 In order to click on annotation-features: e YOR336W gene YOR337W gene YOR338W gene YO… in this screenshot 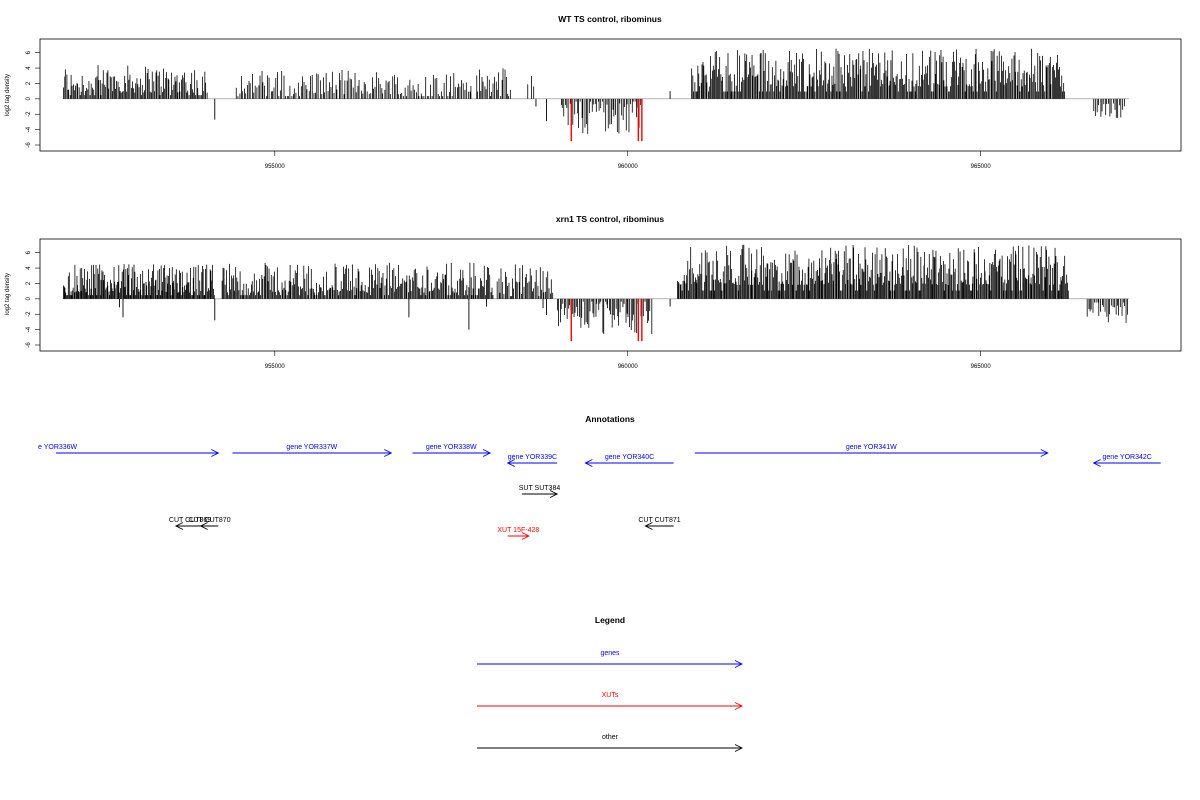, I will do `click(599, 492)`.